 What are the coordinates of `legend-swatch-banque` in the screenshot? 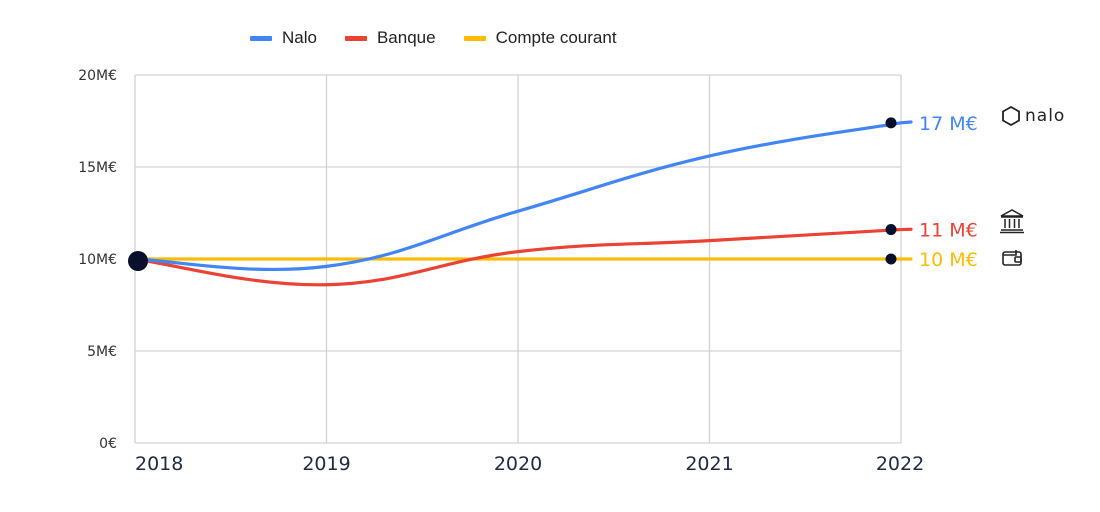 It's located at (355, 38).